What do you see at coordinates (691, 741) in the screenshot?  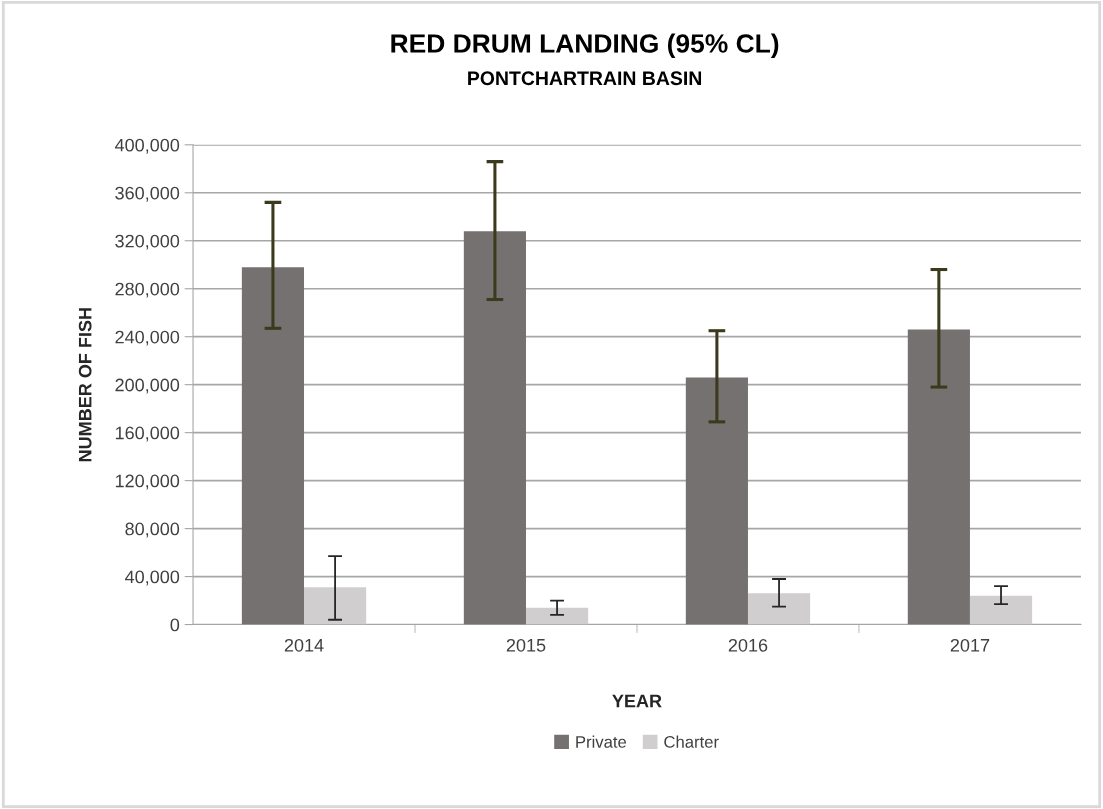 I see `legend-label: Charter` at bounding box center [691, 741].